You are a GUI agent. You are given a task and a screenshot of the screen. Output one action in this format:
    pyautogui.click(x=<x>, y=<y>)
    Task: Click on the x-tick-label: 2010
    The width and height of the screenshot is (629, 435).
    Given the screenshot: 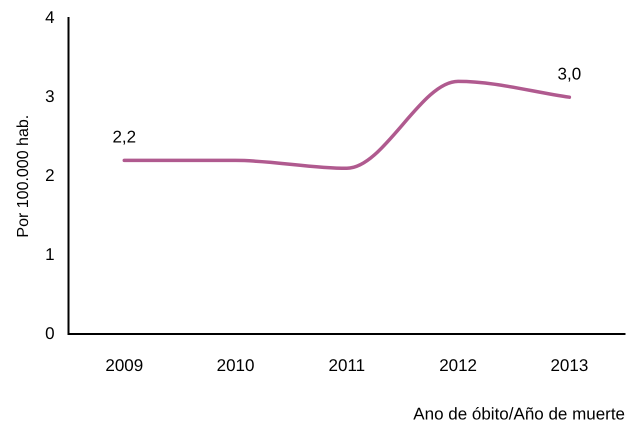 What is the action you would take?
    pyautogui.click(x=235, y=366)
    